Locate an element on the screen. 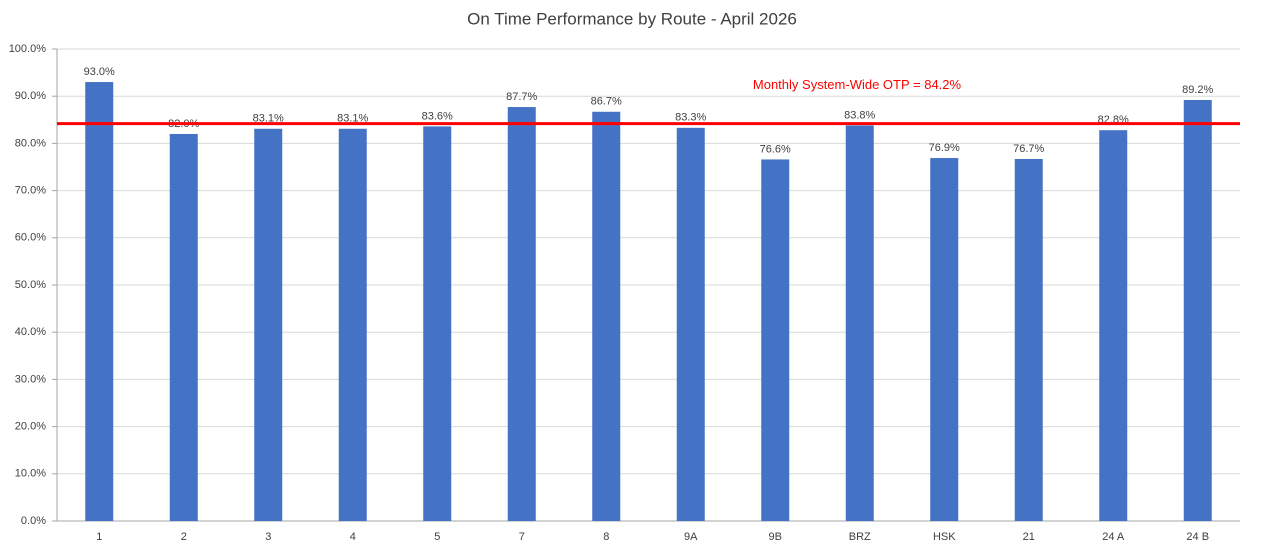  y-tick-label: 60.0% is located at coordinates (30, 238).